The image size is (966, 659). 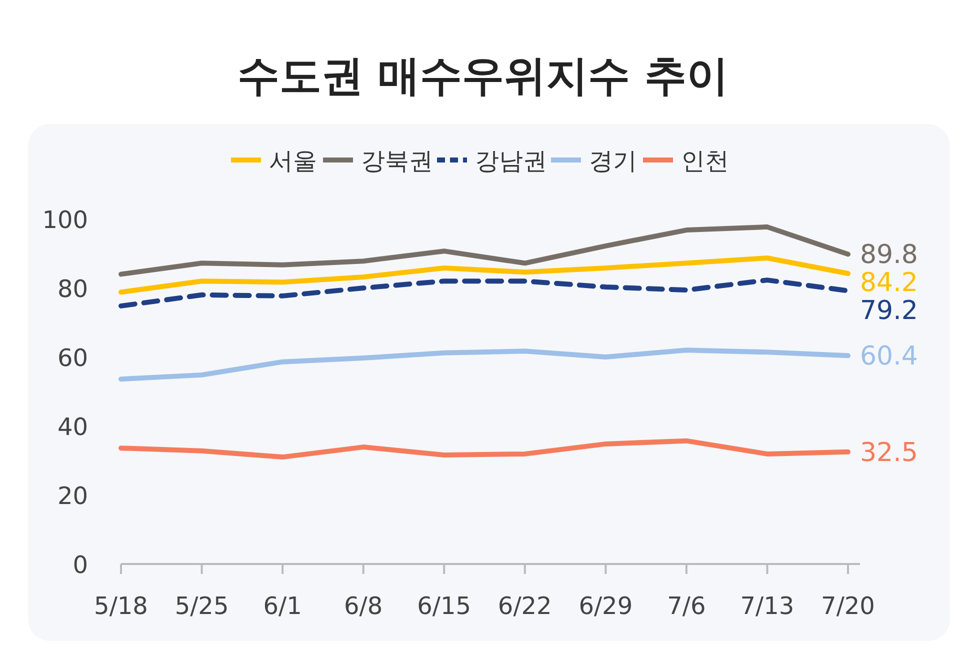 I want to click on y-tick-label: 80, so click(x=72, y=289).